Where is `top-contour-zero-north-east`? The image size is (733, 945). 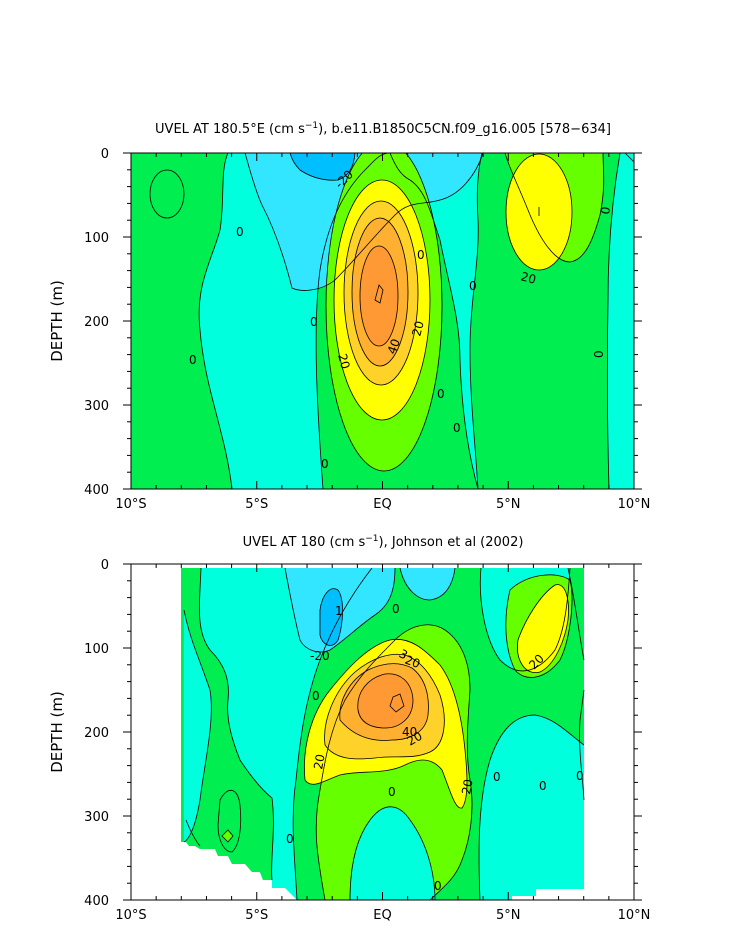 top-contour-zero-north-east is located at coordinates (613, 321).